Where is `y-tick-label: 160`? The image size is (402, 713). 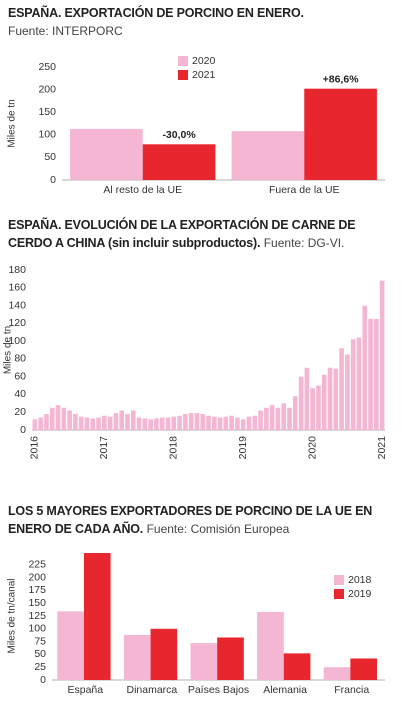
y-tick-label: 160 is located at coordinates (17, 288).